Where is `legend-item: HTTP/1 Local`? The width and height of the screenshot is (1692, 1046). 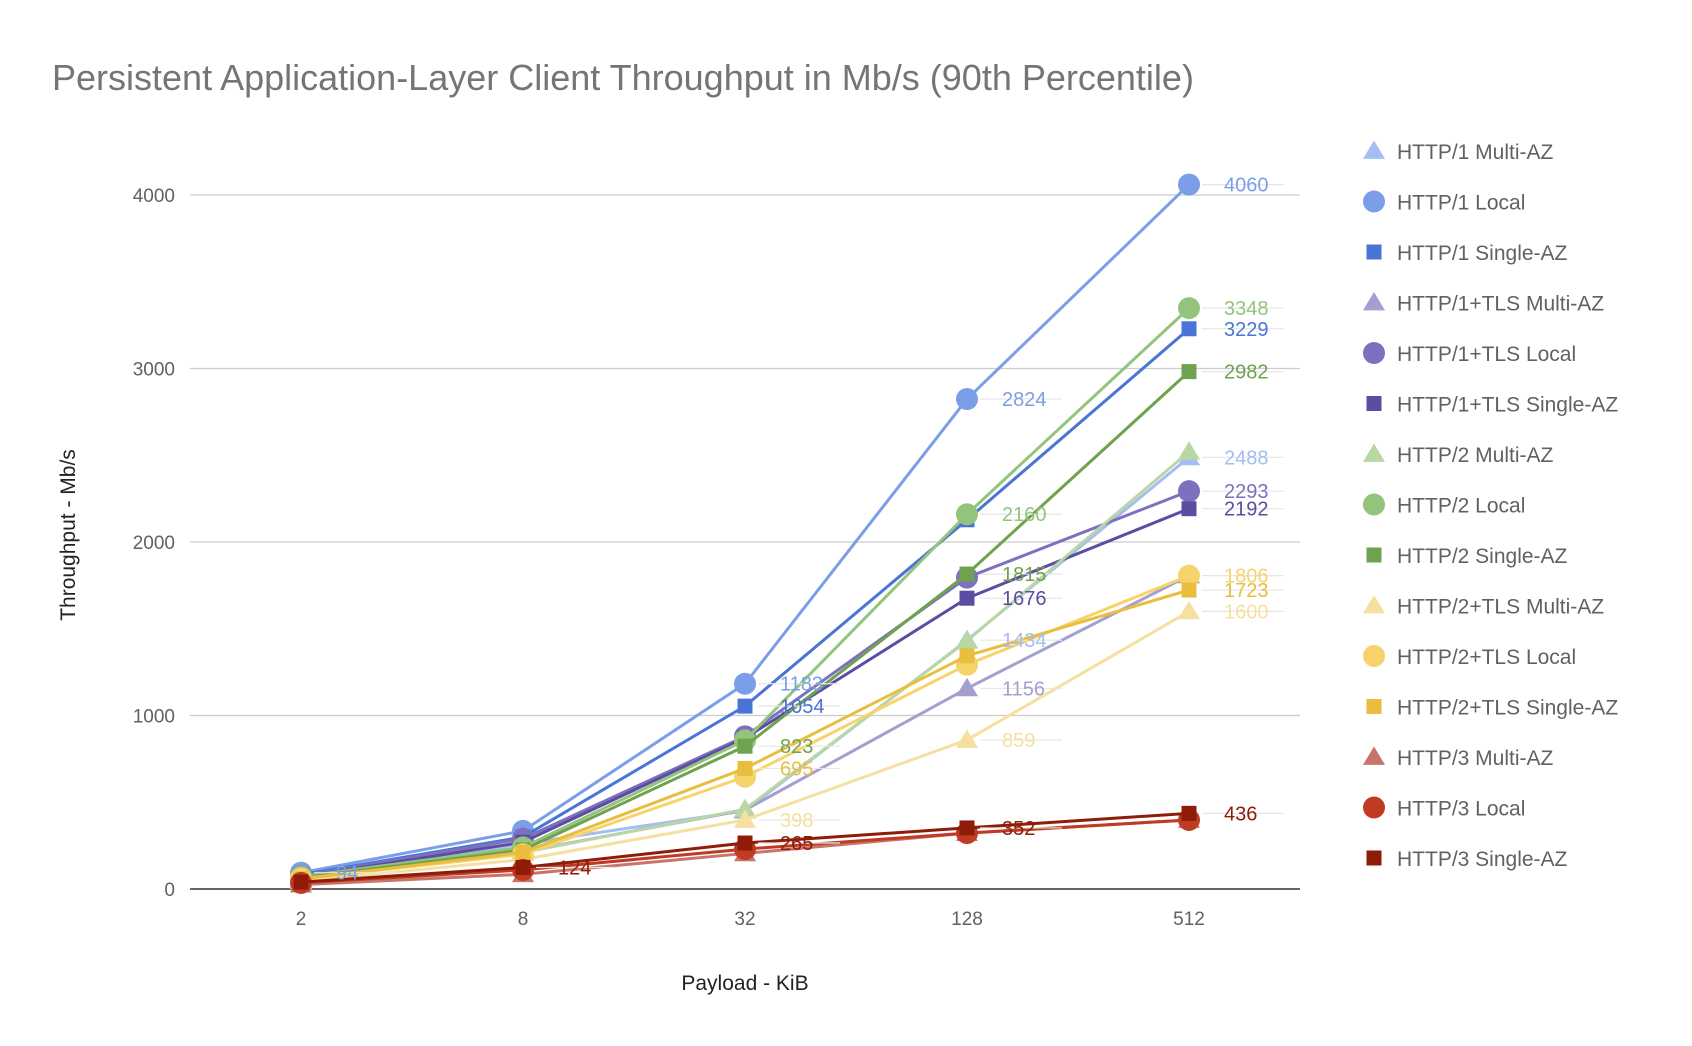 legend-item: HTTP/1 Local is located at coordinates (1444, 202).